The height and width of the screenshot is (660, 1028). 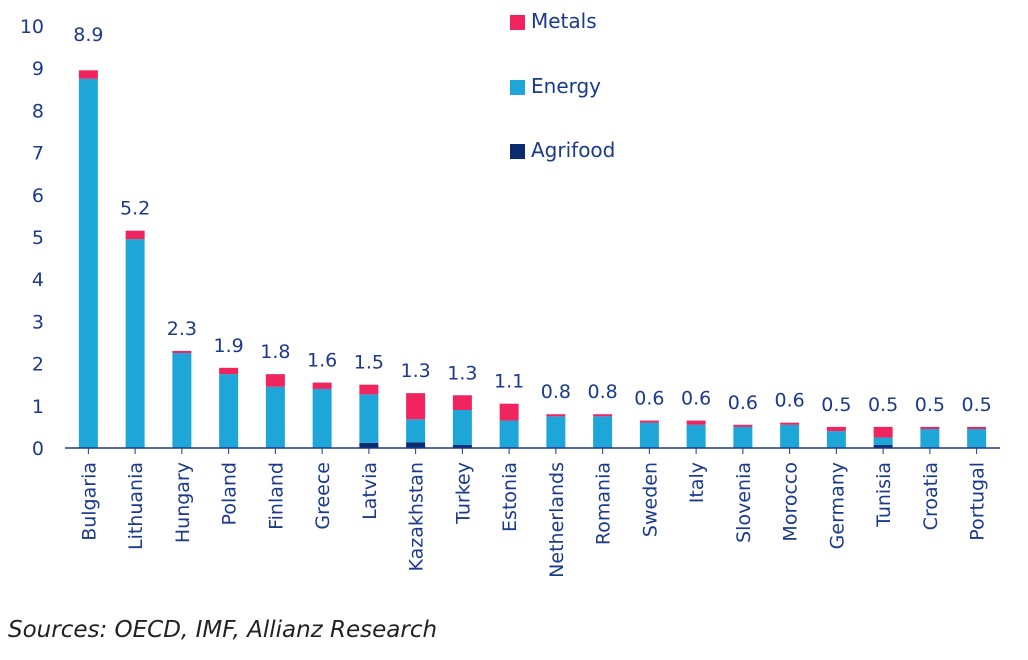 What do you see at coordinates (38, 322) in the screenshot?
I see `y-tick-label: 3` at bounding box center [38, 322].